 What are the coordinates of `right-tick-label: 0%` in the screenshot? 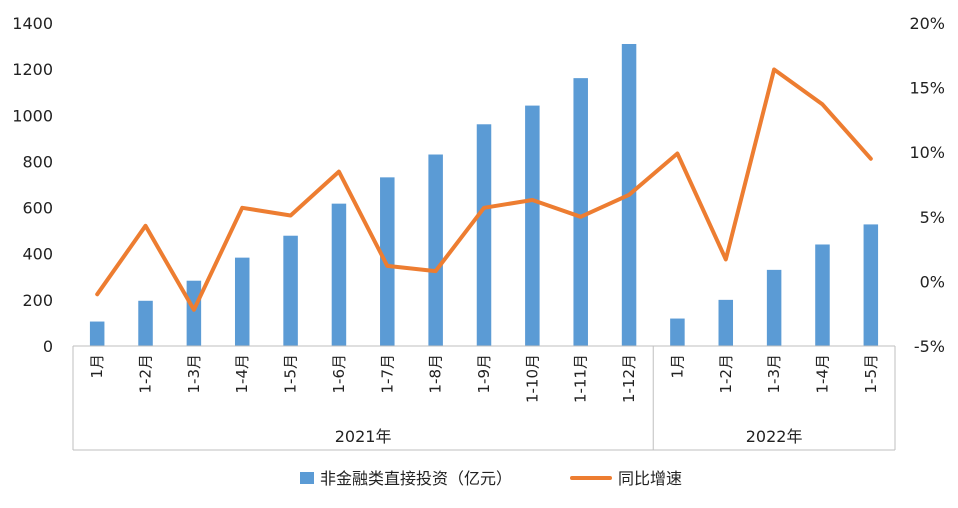 It's located at (932, 281).